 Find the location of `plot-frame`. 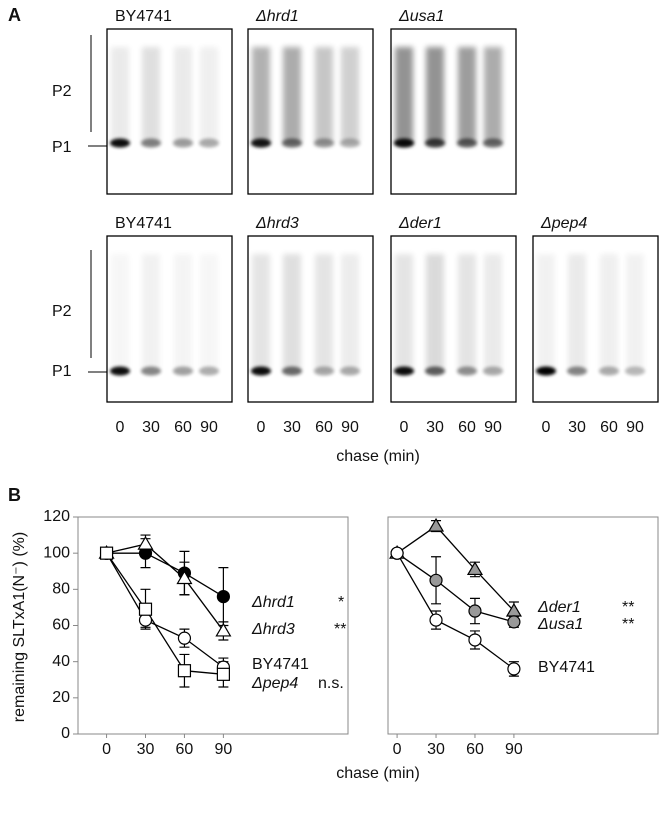

plot-frame is located at coordinates (213, 625).